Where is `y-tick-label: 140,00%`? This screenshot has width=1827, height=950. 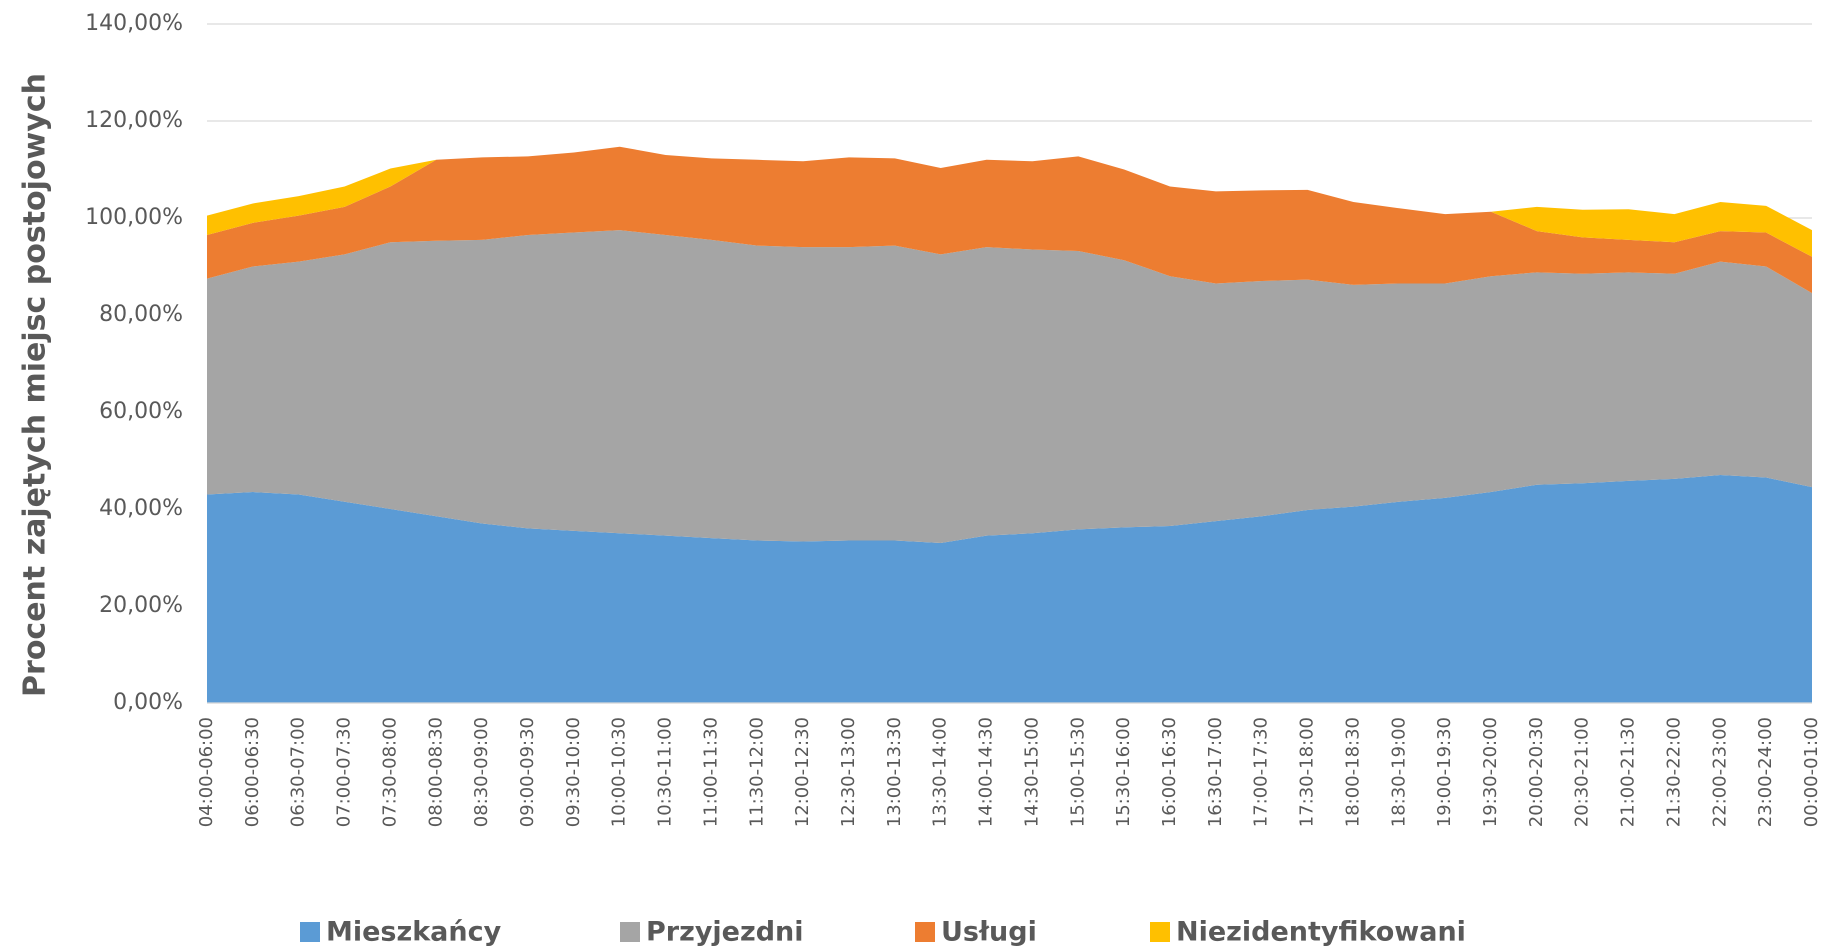
y-tick-label: 140,00% is located at coordinates (134, 23).